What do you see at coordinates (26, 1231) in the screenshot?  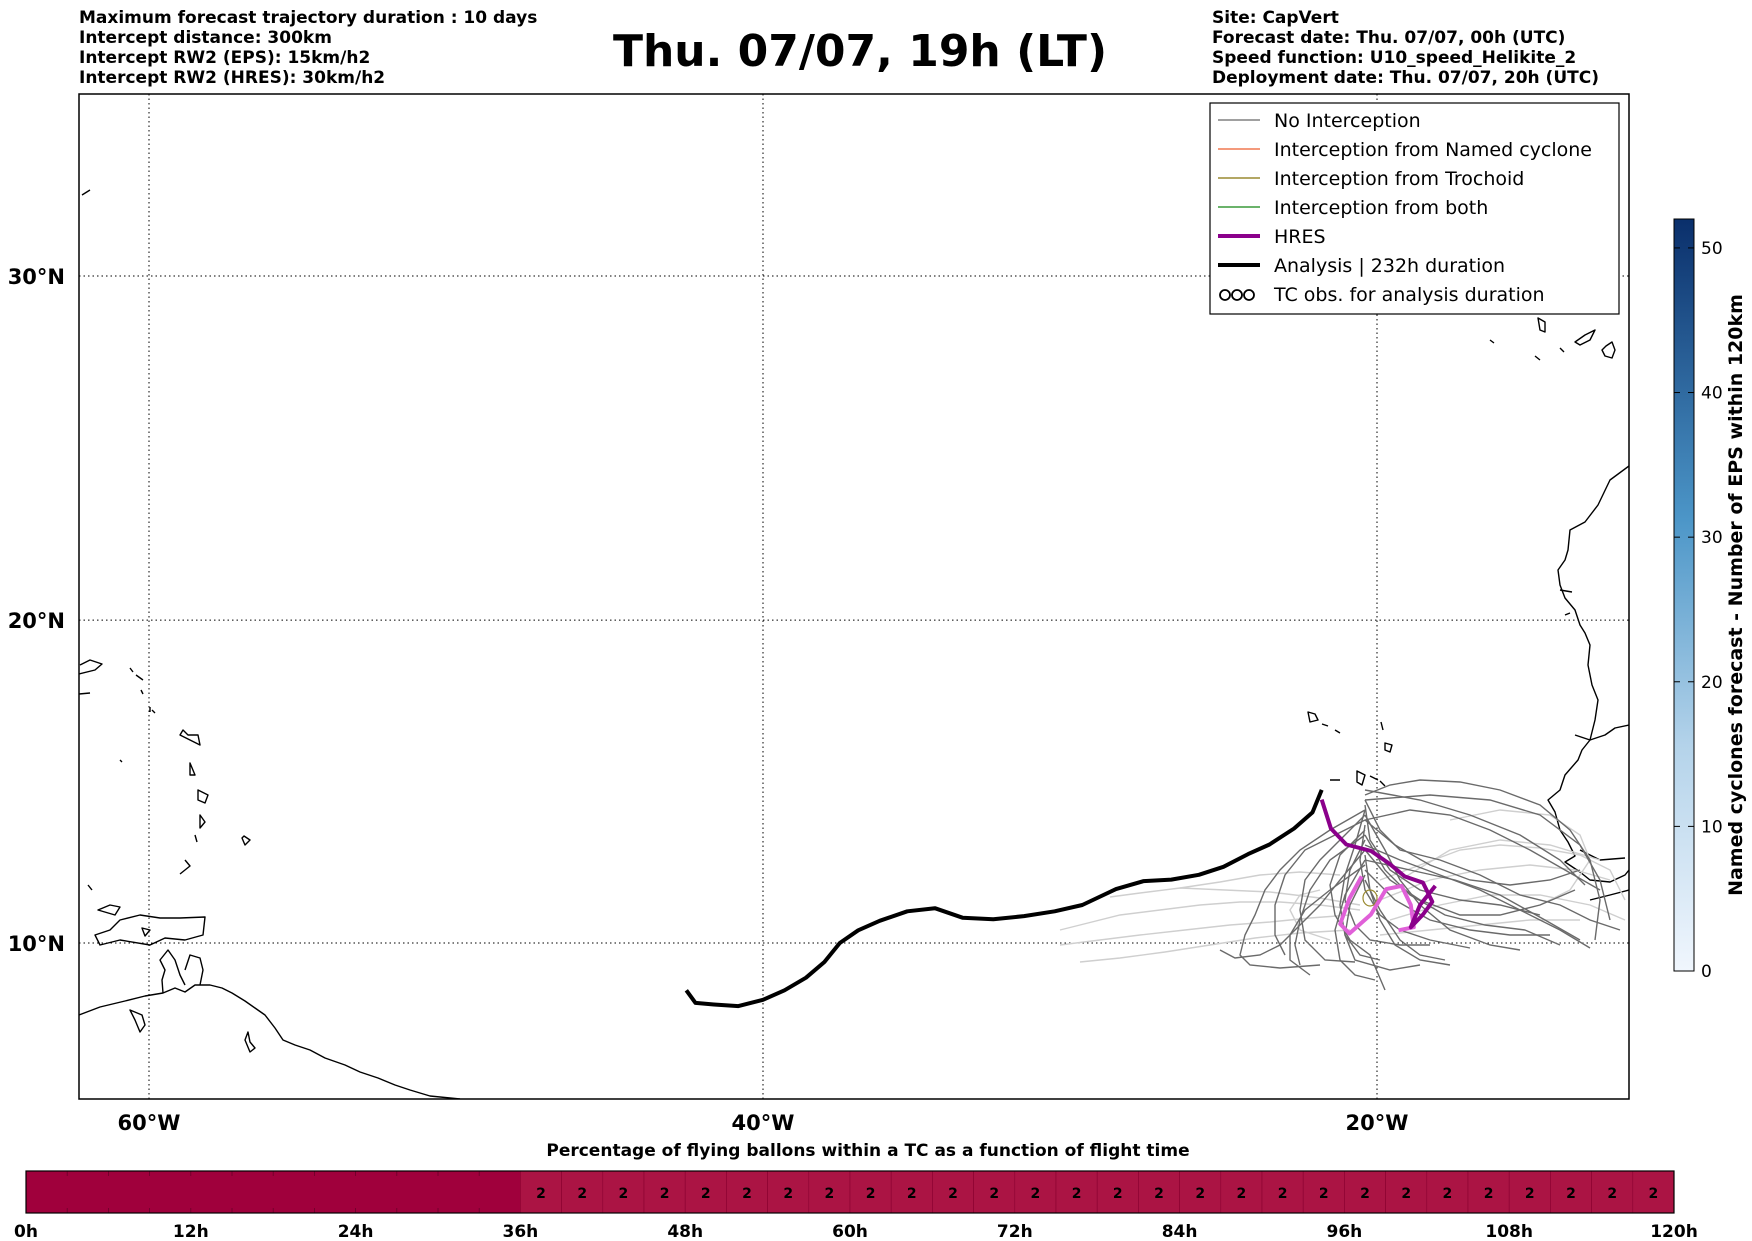 I see `timebar-tick-label: 0h` at bounding box center [26, 1231].